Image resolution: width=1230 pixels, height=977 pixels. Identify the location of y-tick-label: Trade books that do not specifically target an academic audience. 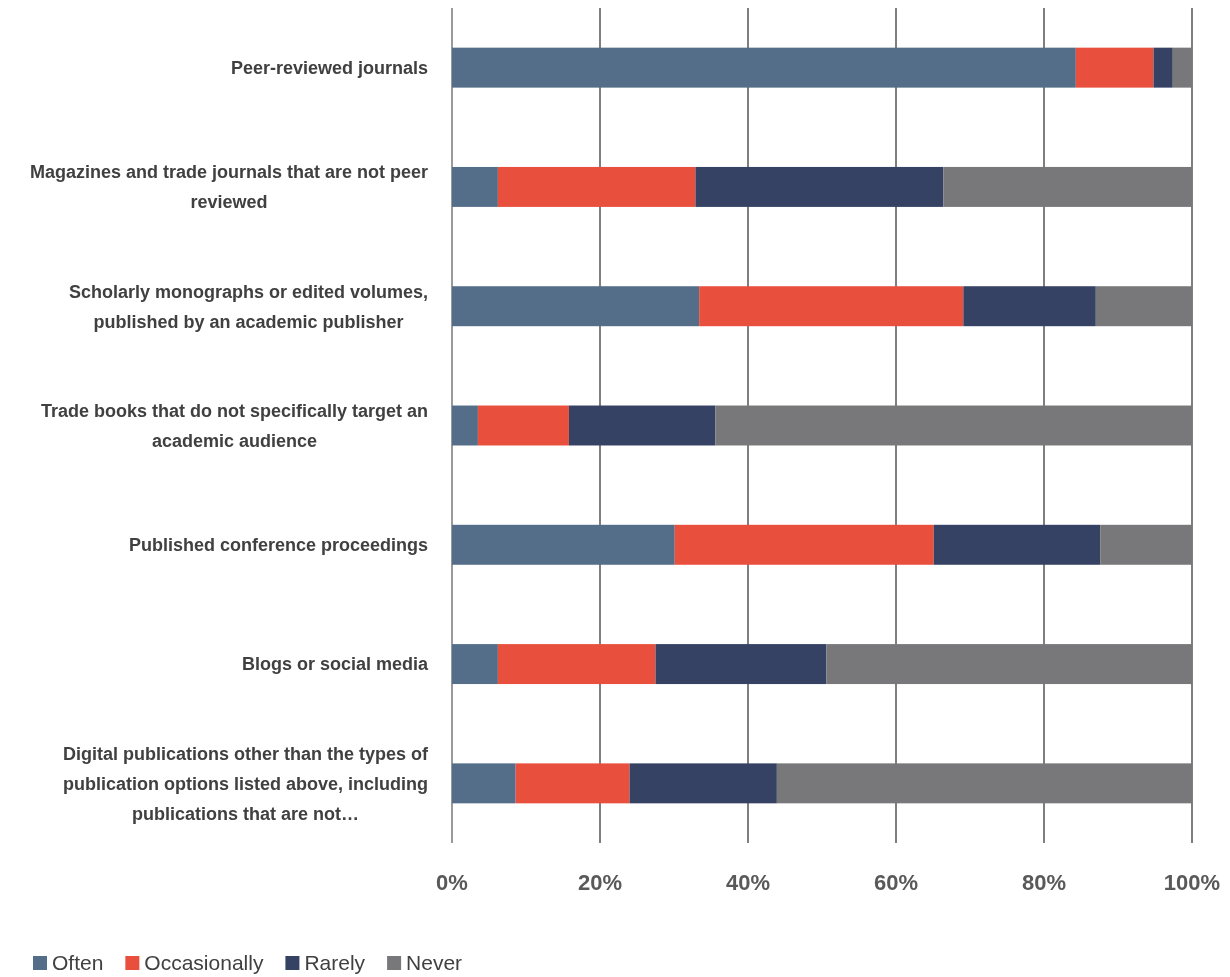
(234, 425).